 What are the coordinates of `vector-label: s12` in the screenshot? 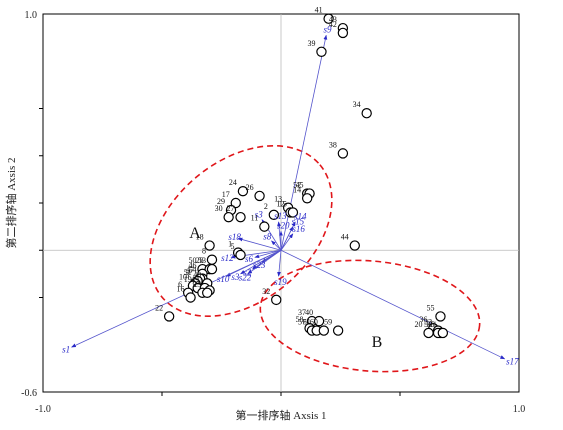 It's located at (227, 258).